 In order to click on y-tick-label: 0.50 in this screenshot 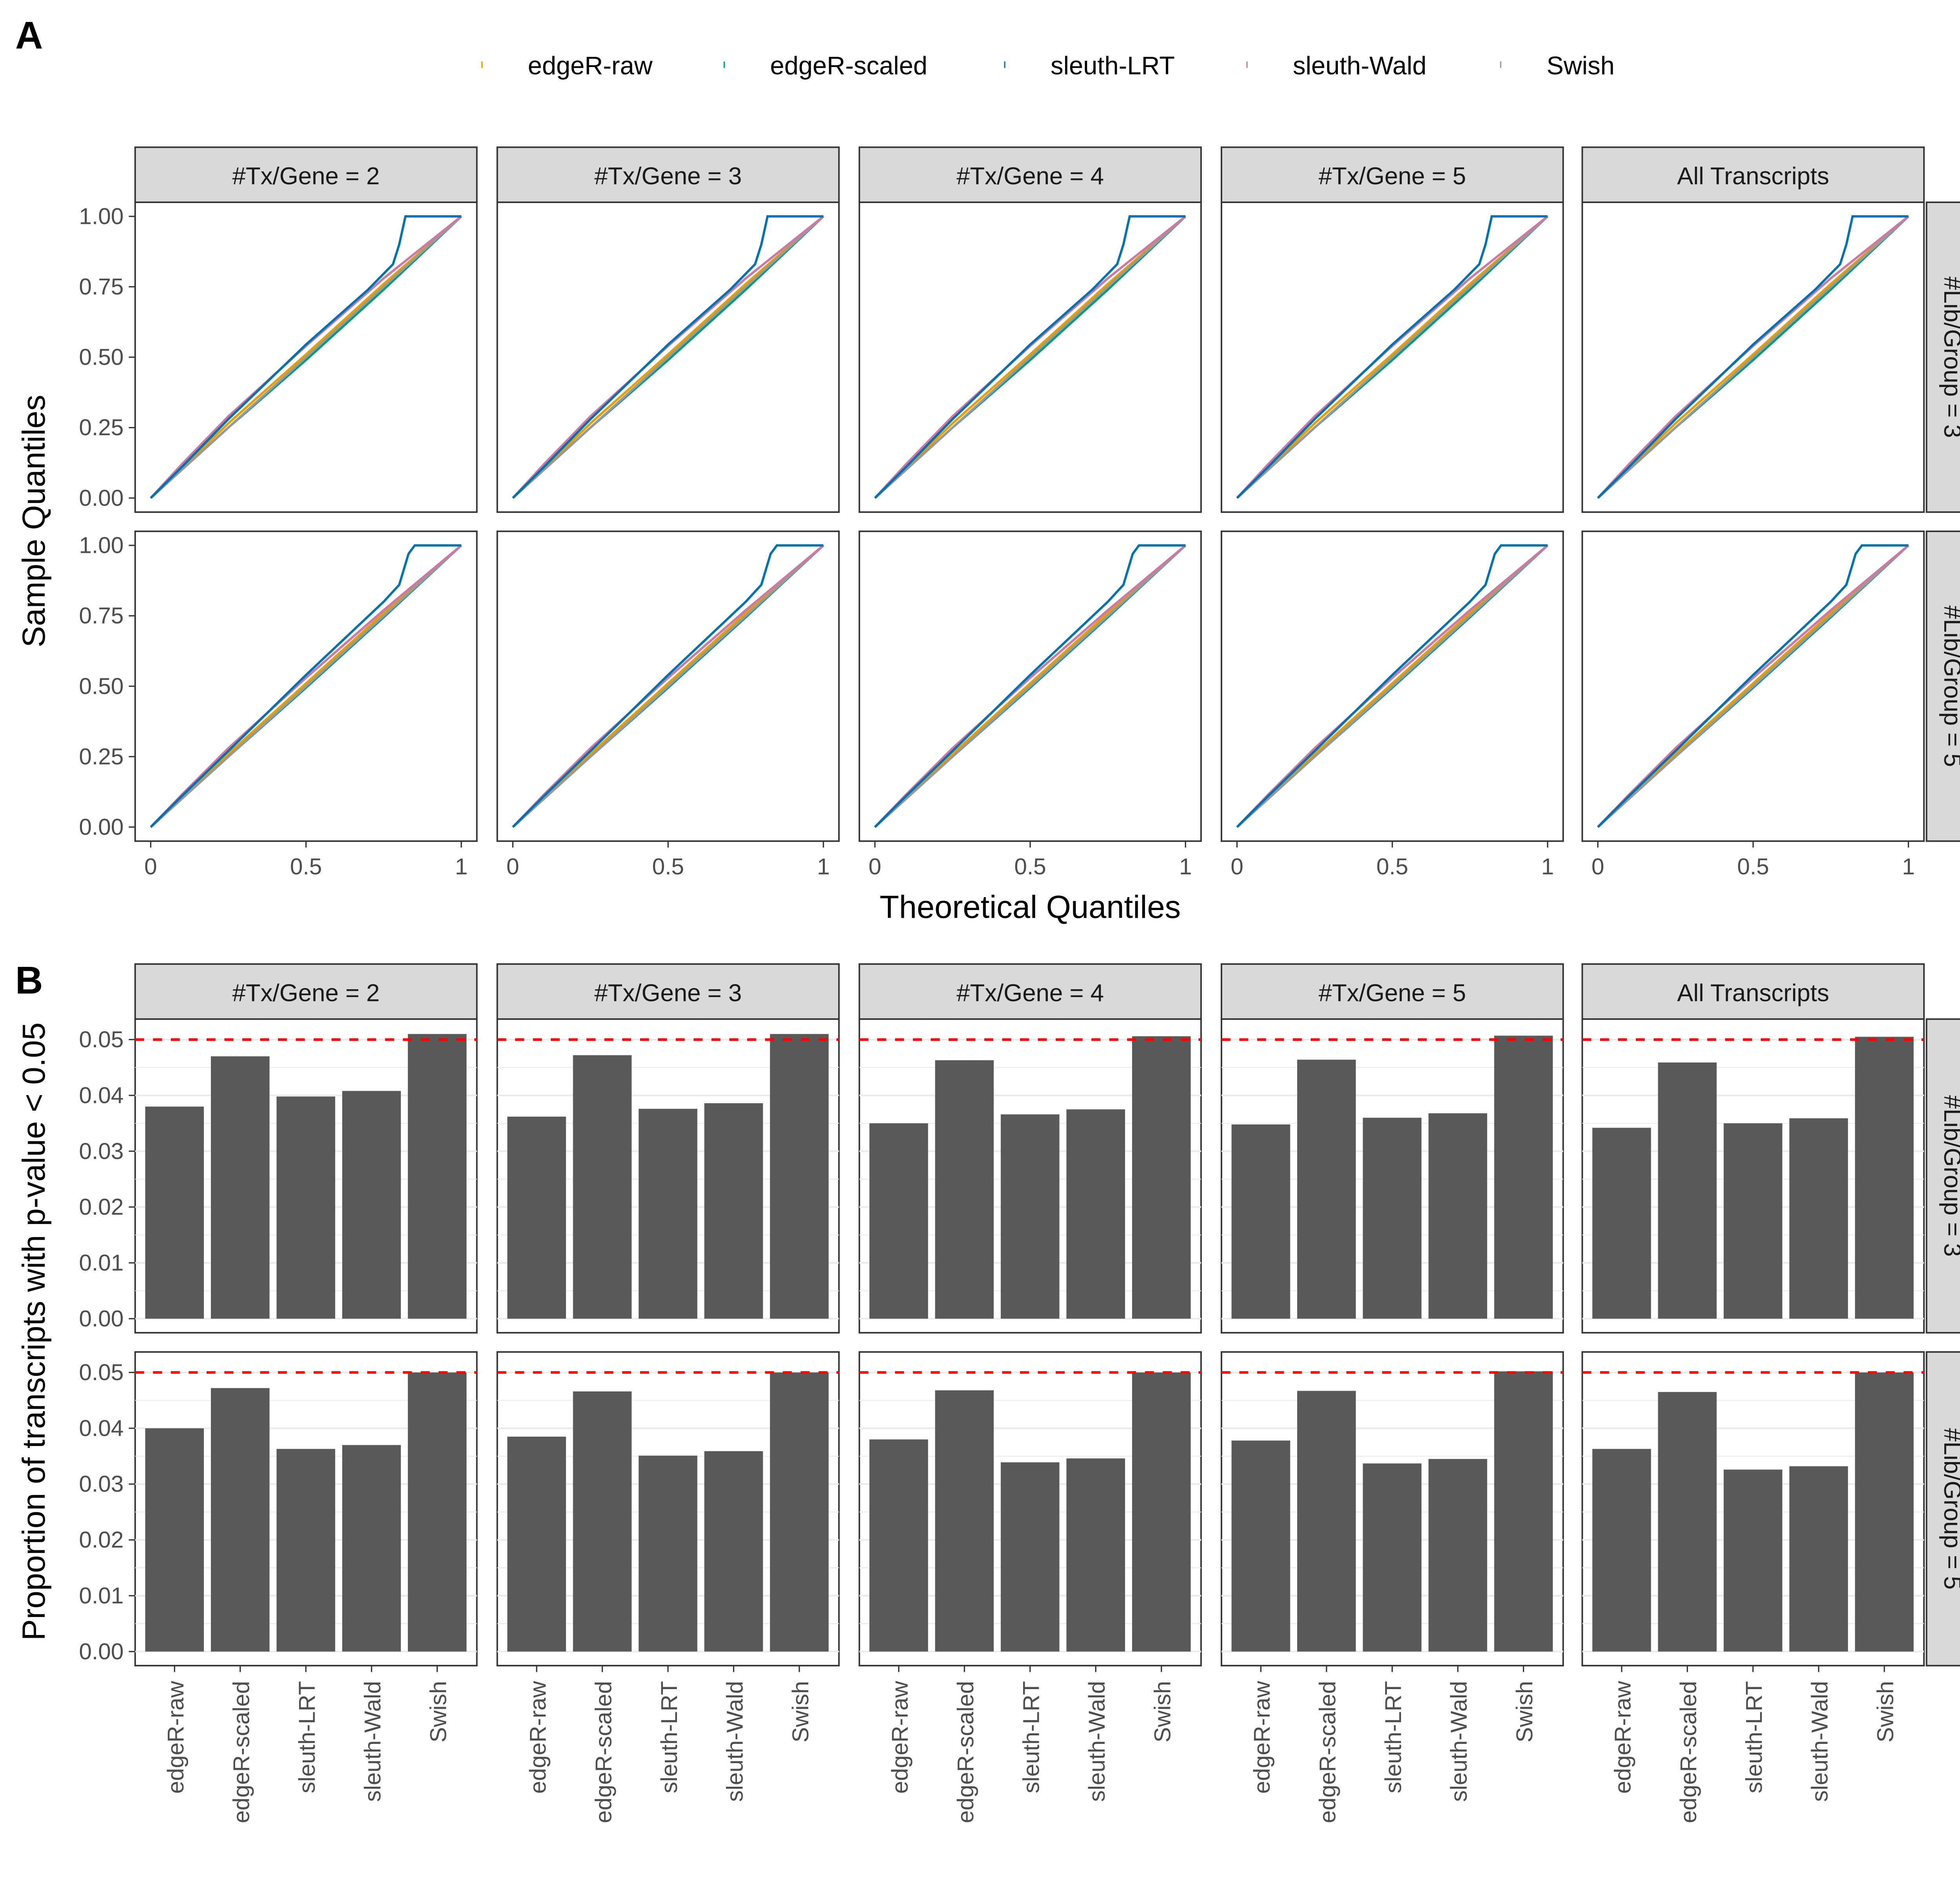, I will do `click(102, 357)`.